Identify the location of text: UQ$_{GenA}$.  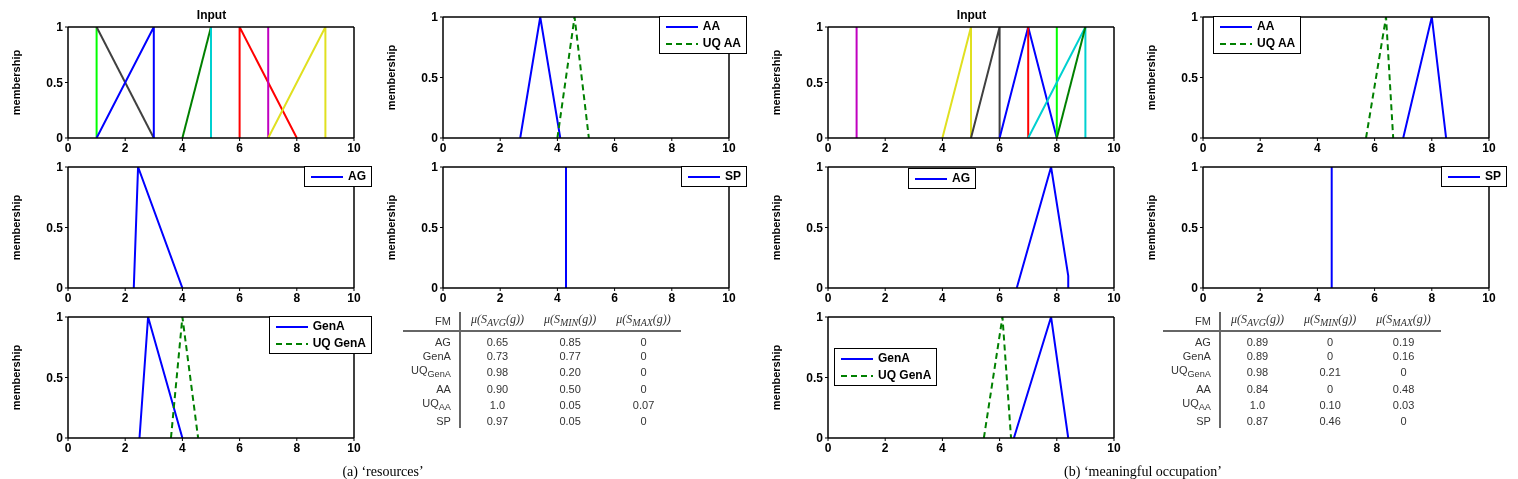
(1191, 372).